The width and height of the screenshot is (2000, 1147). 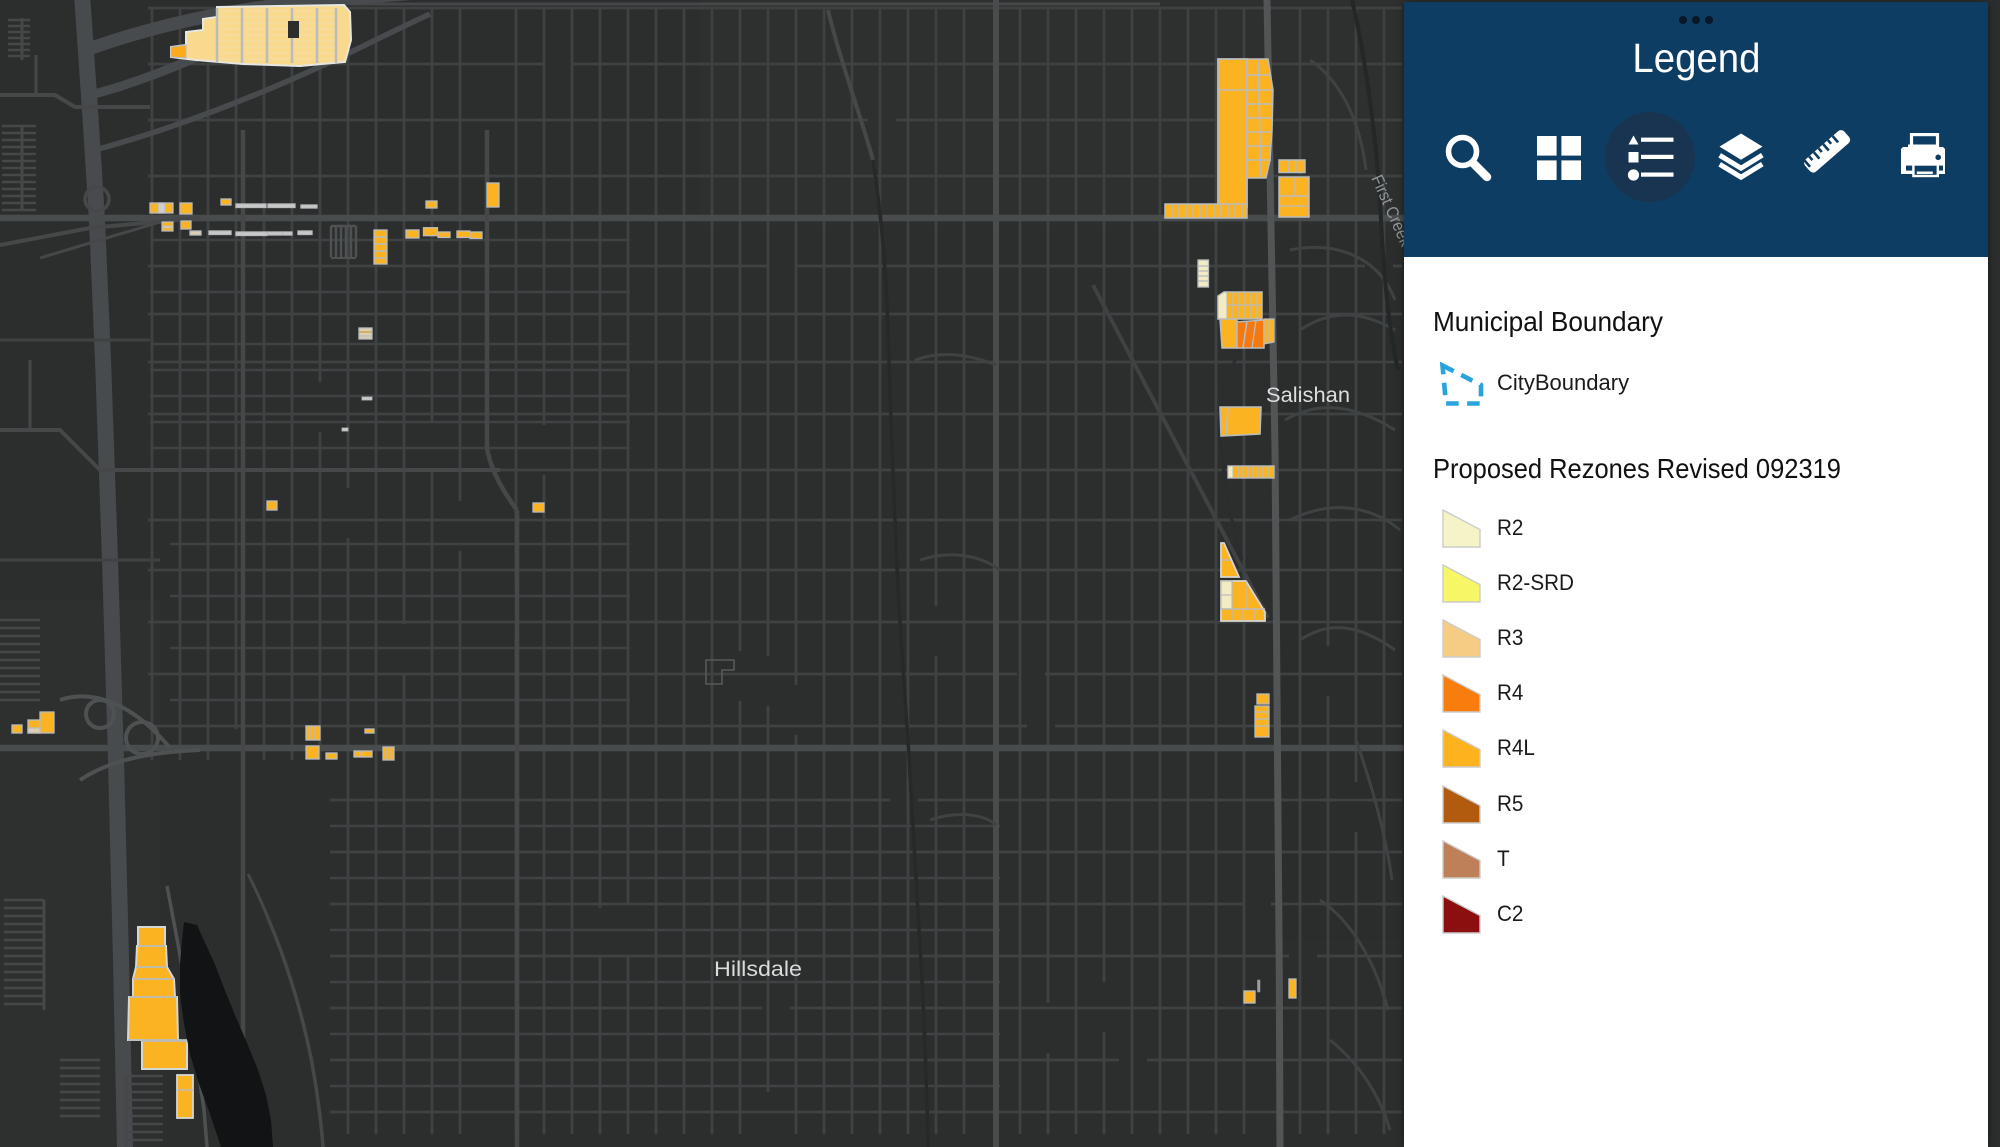 What do you see at coordinates (1308, 395) in the screenshot?
I see `svg-text: Salishan` at bounding box center [1308, 395].